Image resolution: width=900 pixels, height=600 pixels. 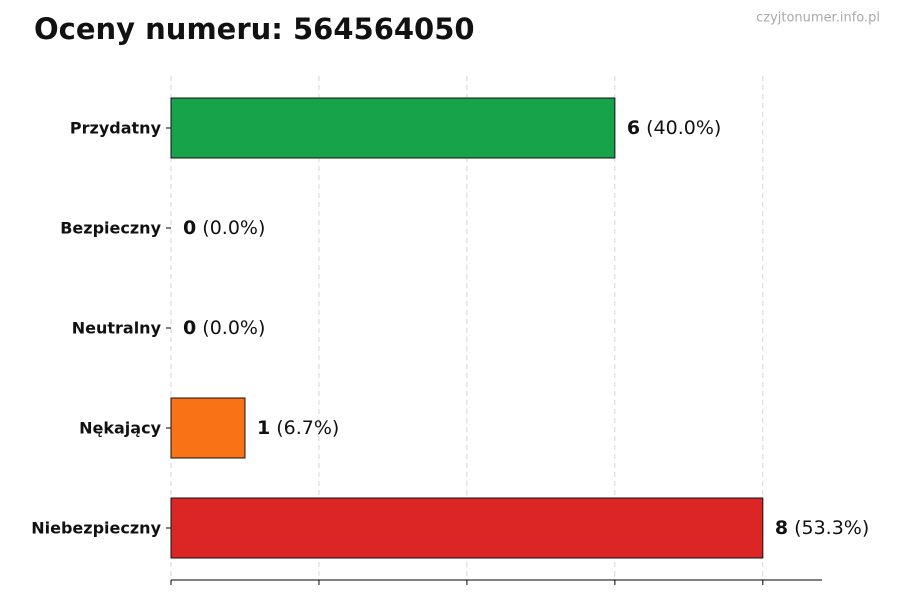 I want to click on value-label: 8 (53.3%), so click(x=822, y=528).